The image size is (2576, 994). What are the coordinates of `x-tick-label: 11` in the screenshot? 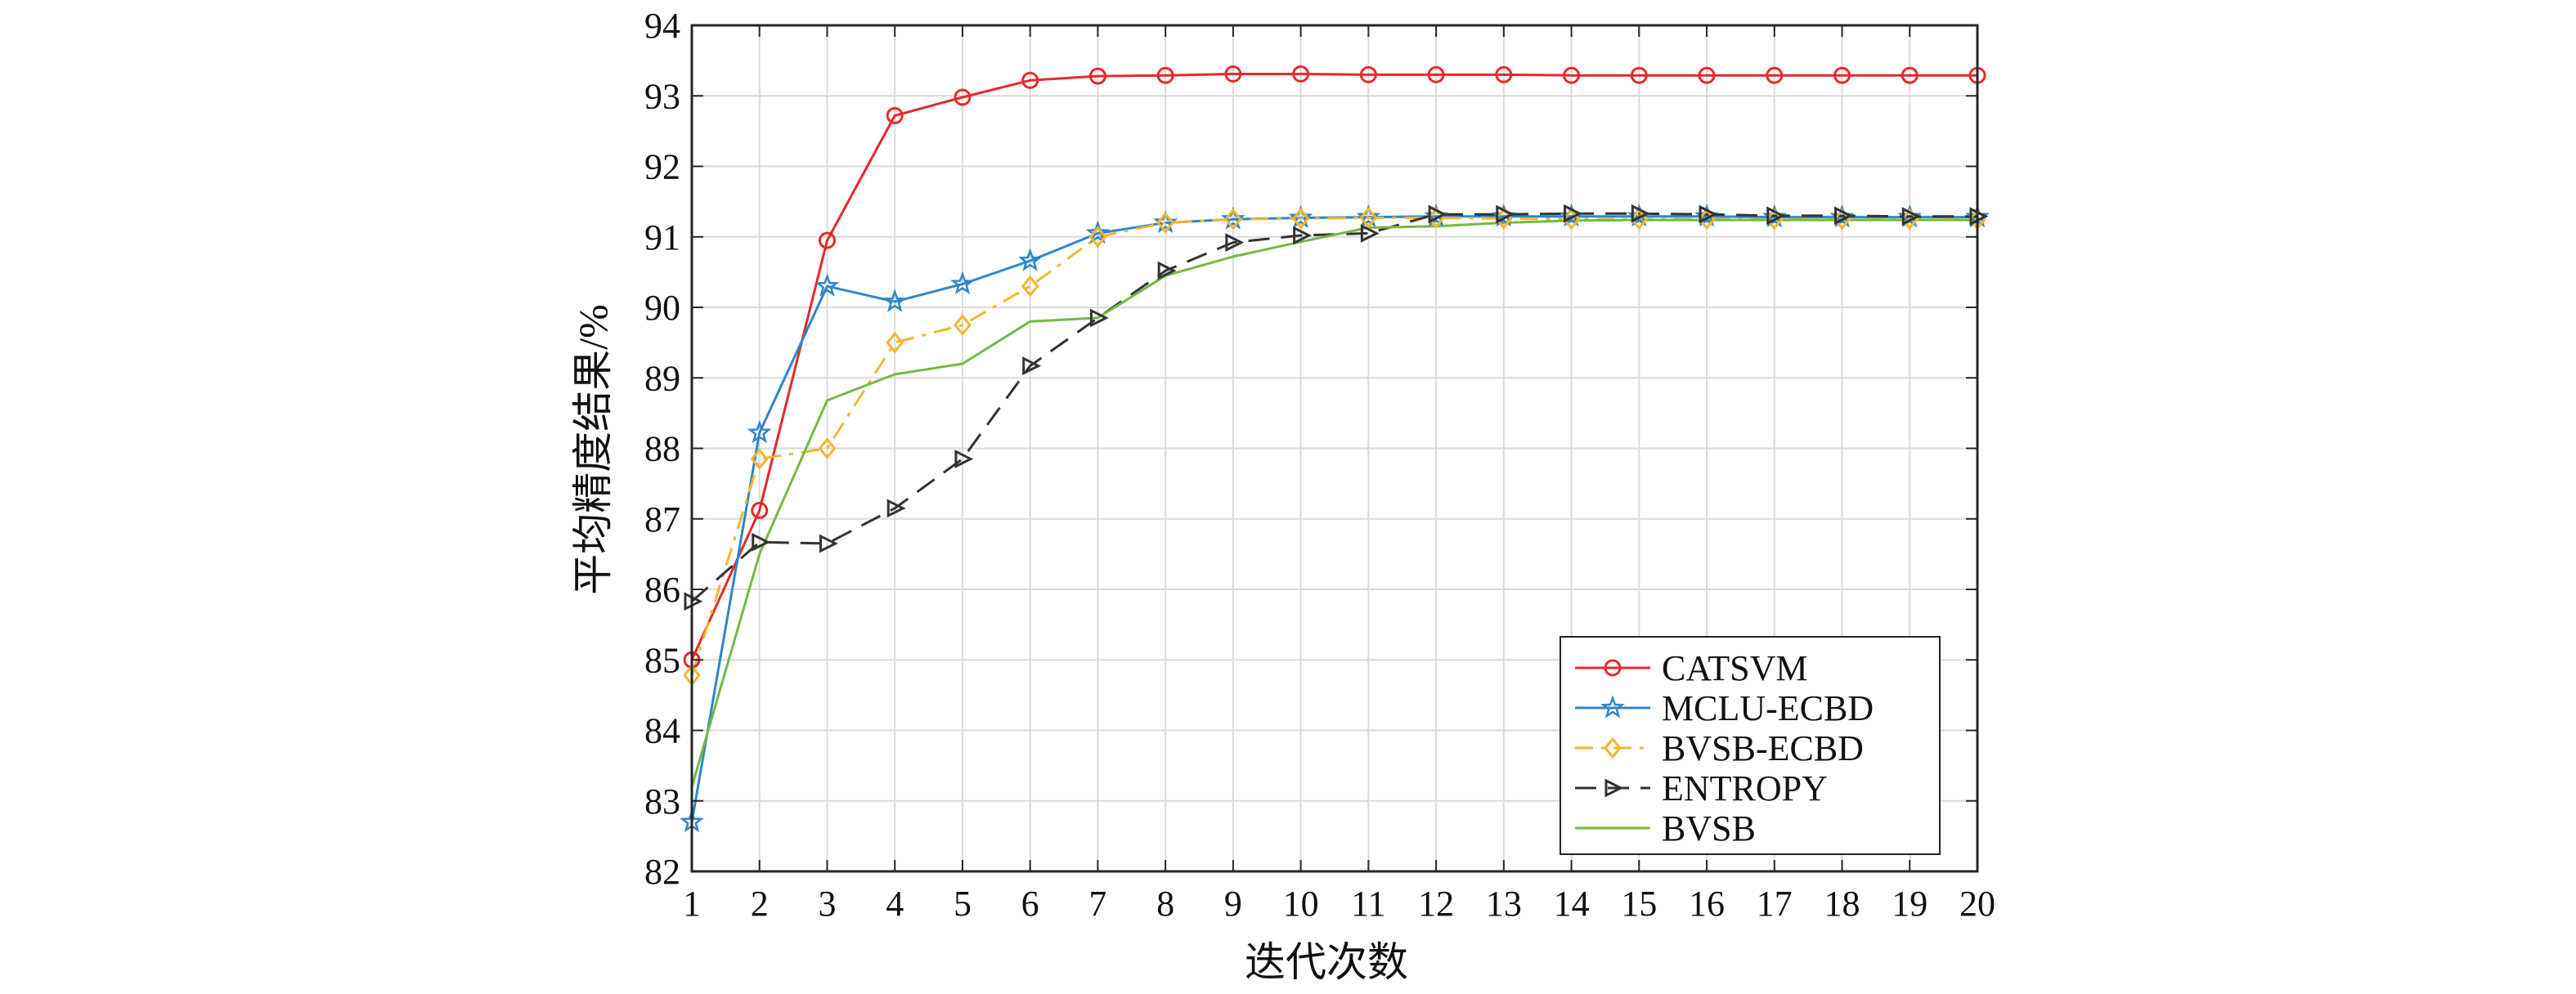 It's located at (1368, 904).